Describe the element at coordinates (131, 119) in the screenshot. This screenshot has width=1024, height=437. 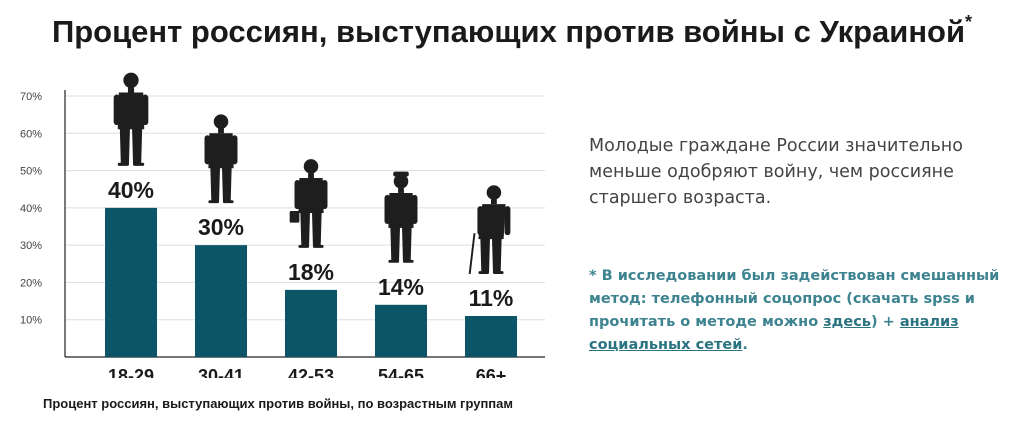
I see `young-man-icon` at that location.